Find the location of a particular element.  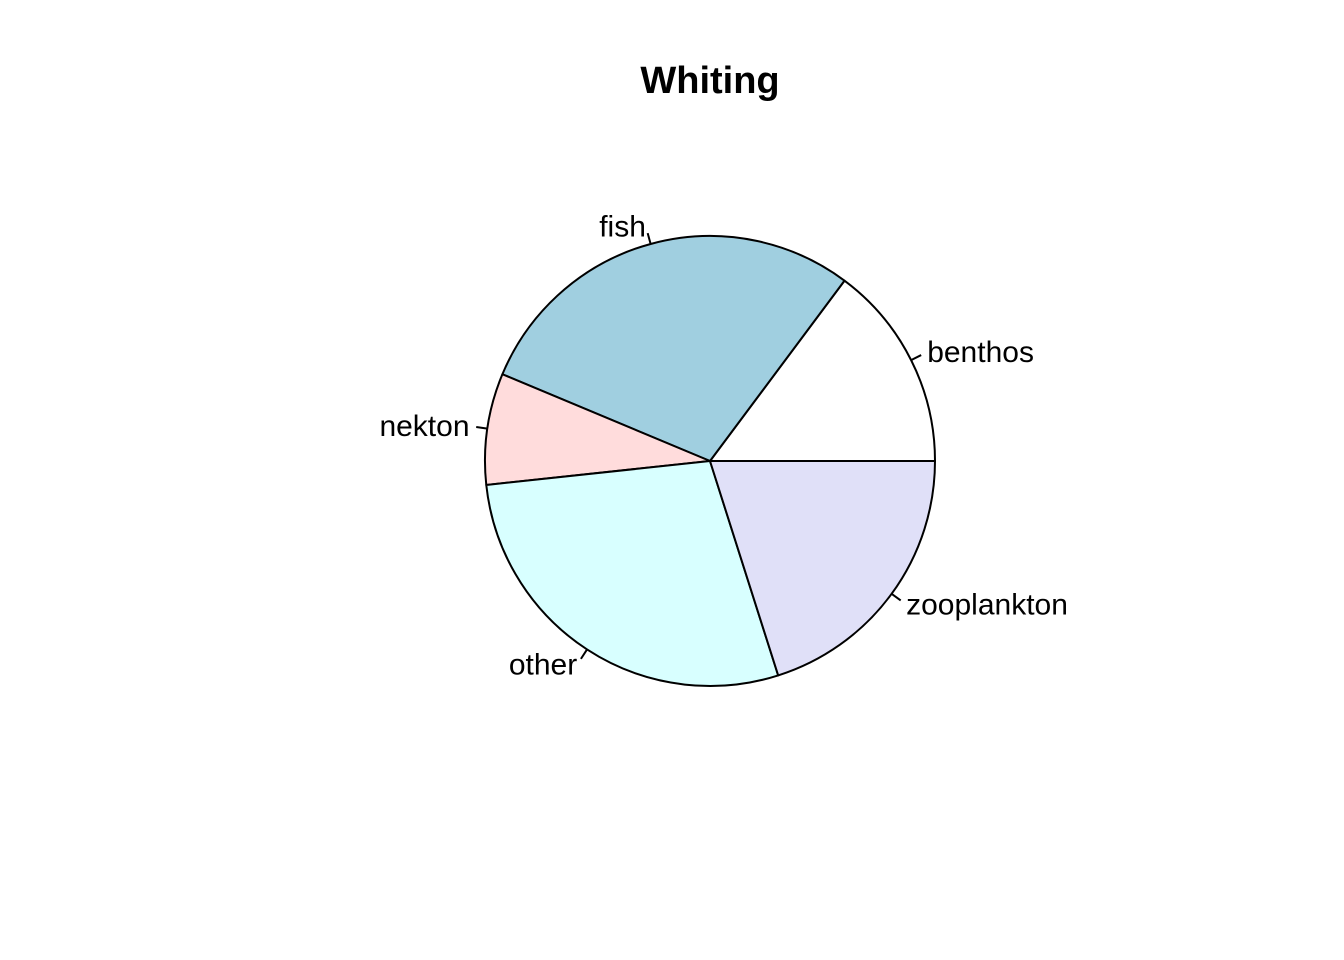

leader-line-nekton is located at coordinates (482, 427).